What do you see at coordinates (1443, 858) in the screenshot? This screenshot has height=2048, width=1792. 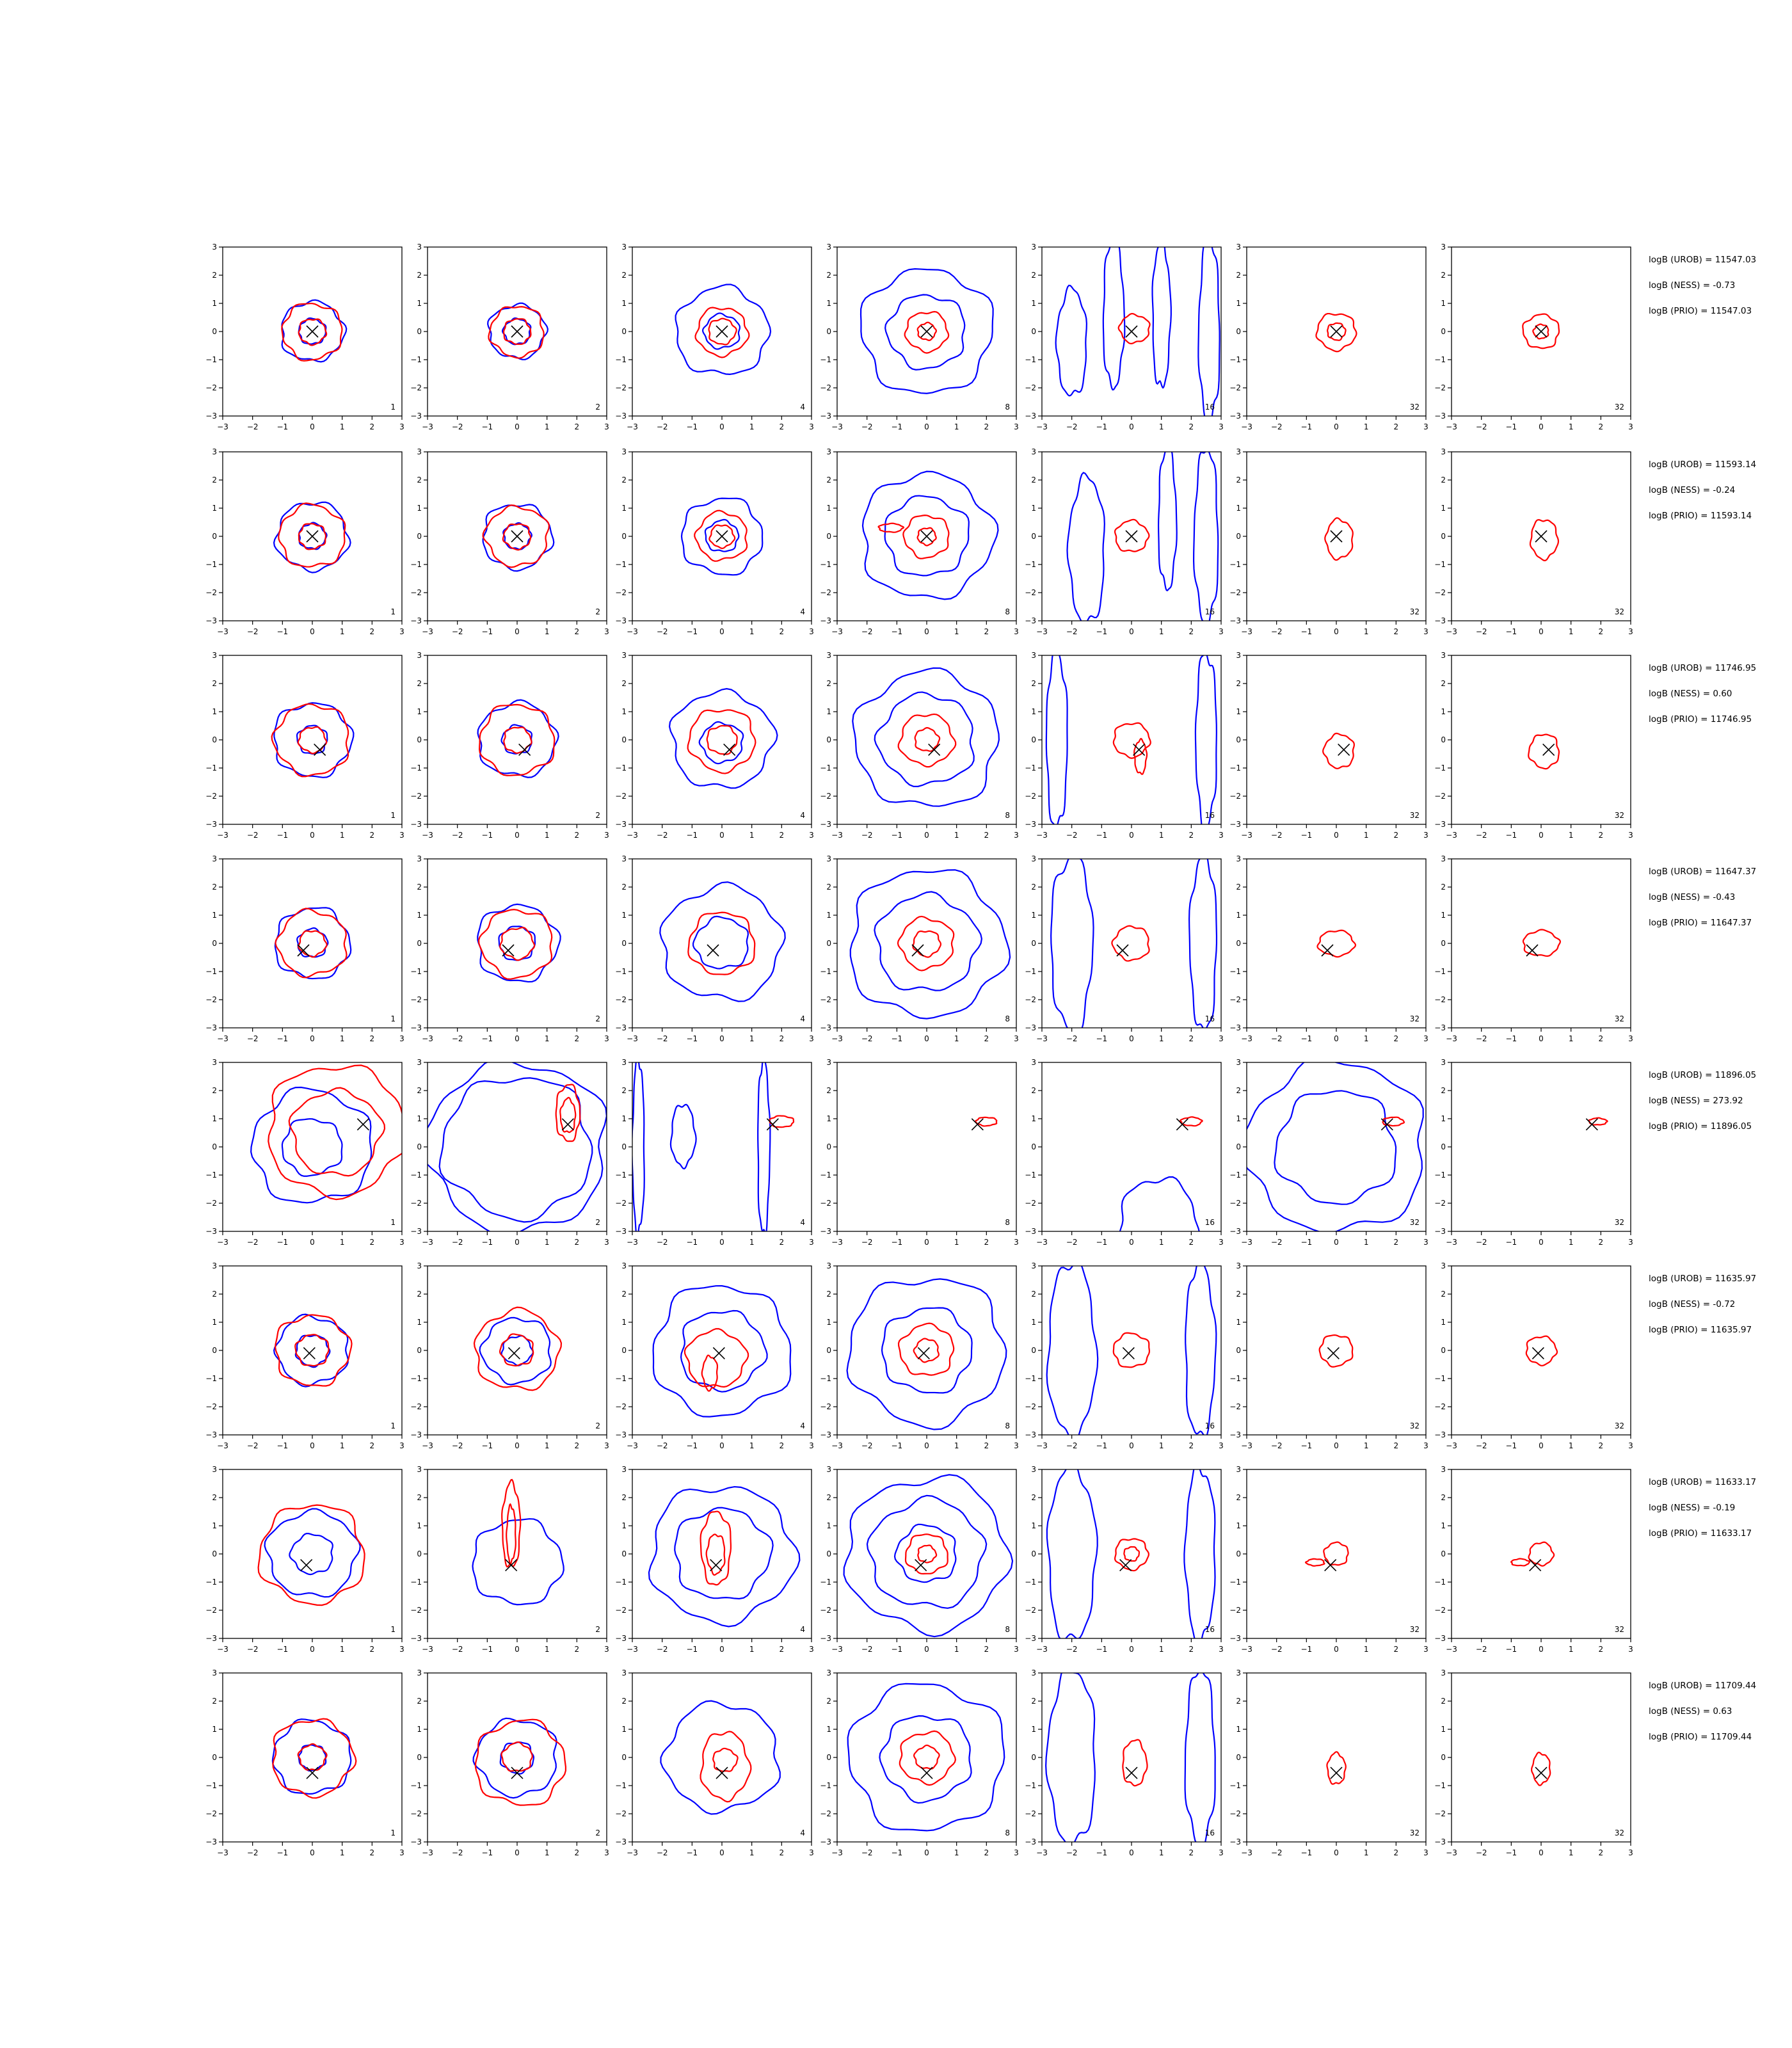 I see `y-tick-label: 3` at bounding box center [1443, 858].